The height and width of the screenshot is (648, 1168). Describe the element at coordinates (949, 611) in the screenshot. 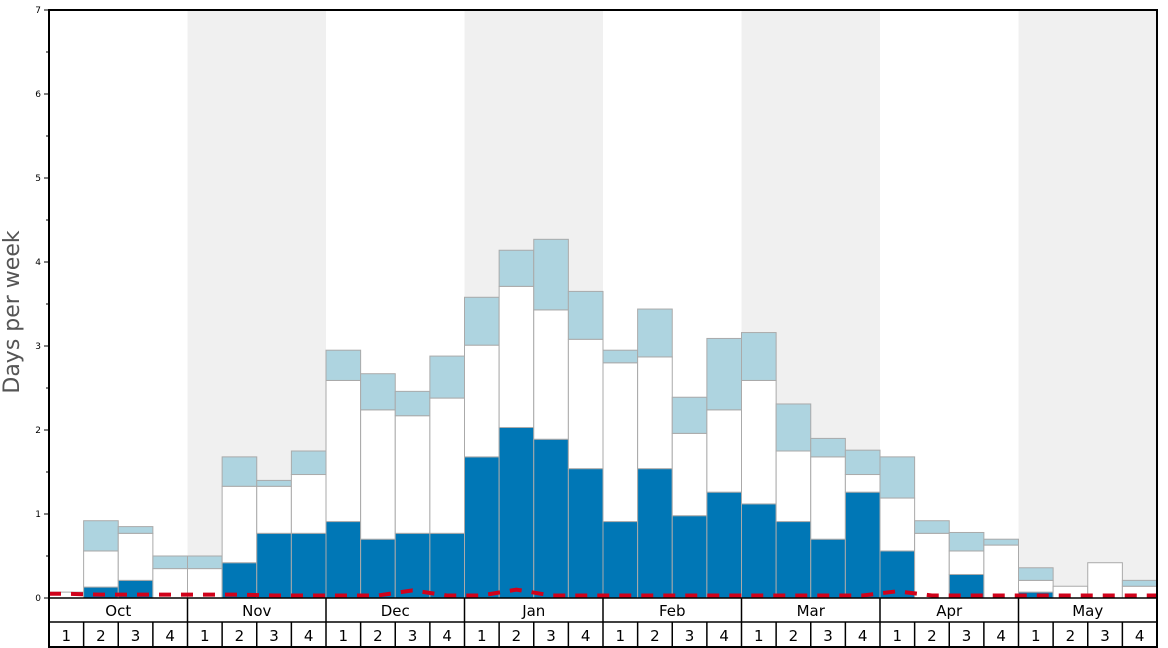

I see `month-label-apr: Apr` at that location.